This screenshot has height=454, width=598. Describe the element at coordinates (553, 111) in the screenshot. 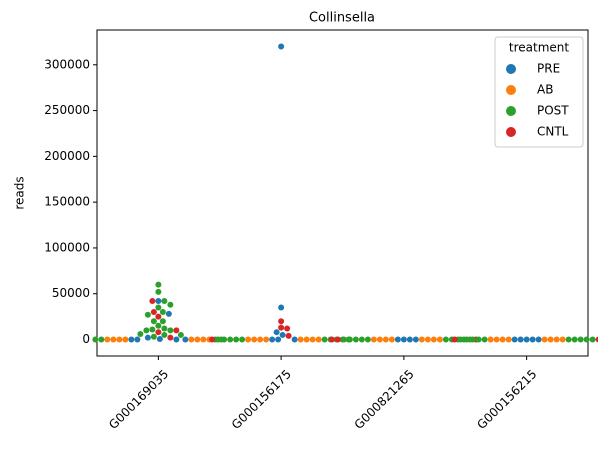

I see `legend-label: POST` at that location.